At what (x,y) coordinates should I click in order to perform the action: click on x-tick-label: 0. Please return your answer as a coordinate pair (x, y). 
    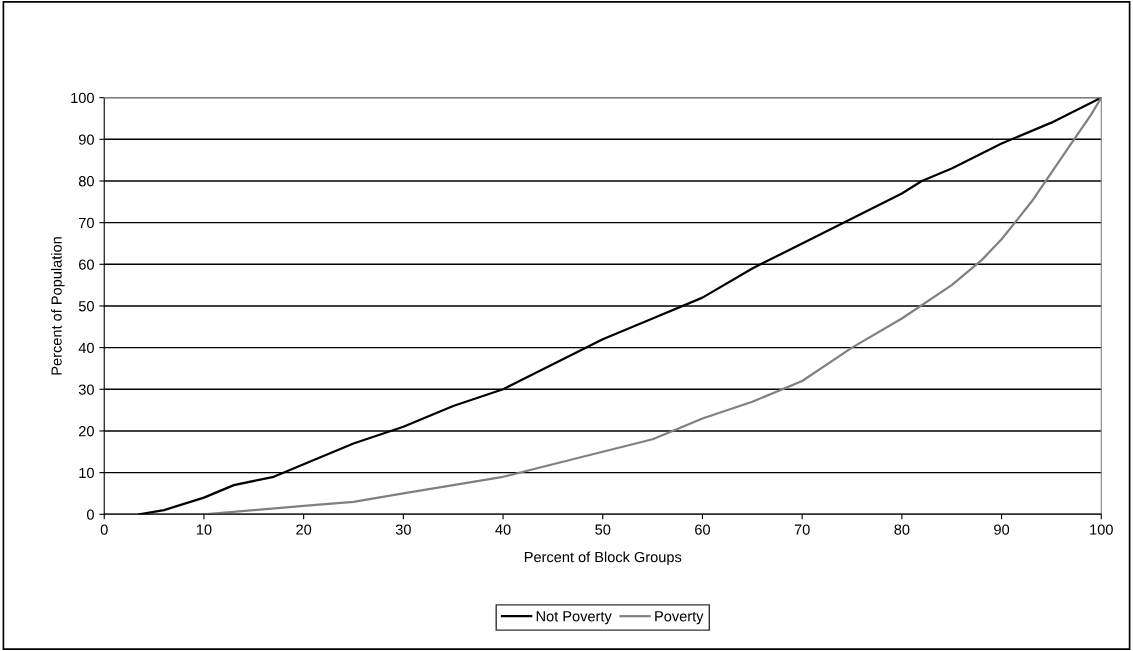
    Looking at the image, I should click on (104, 529).